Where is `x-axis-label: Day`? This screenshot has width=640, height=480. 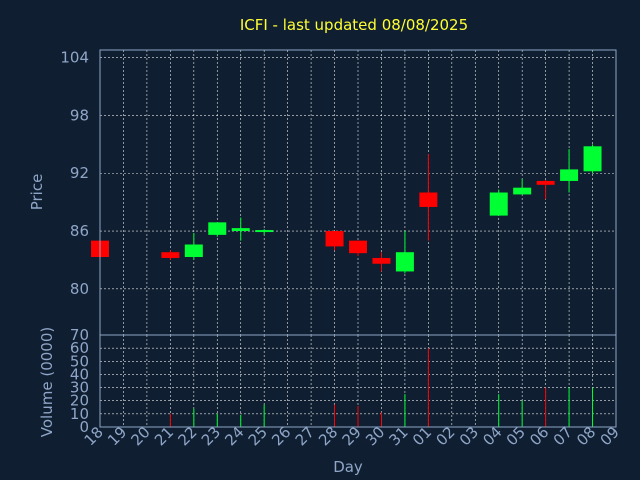
x-axis-label: Day is located at coordinates (348, 467).